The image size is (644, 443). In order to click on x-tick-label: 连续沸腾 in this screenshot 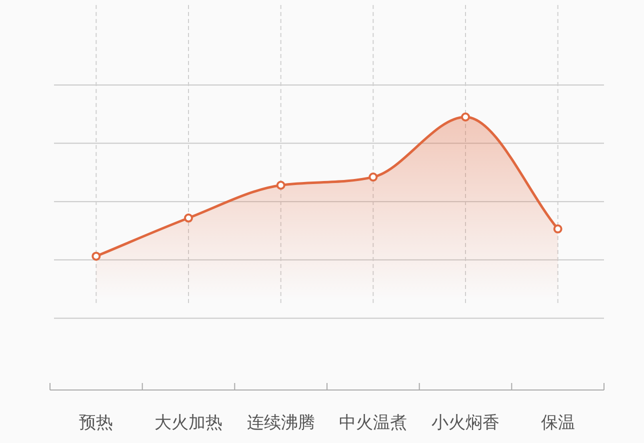, I will do `click(280, 423)`.